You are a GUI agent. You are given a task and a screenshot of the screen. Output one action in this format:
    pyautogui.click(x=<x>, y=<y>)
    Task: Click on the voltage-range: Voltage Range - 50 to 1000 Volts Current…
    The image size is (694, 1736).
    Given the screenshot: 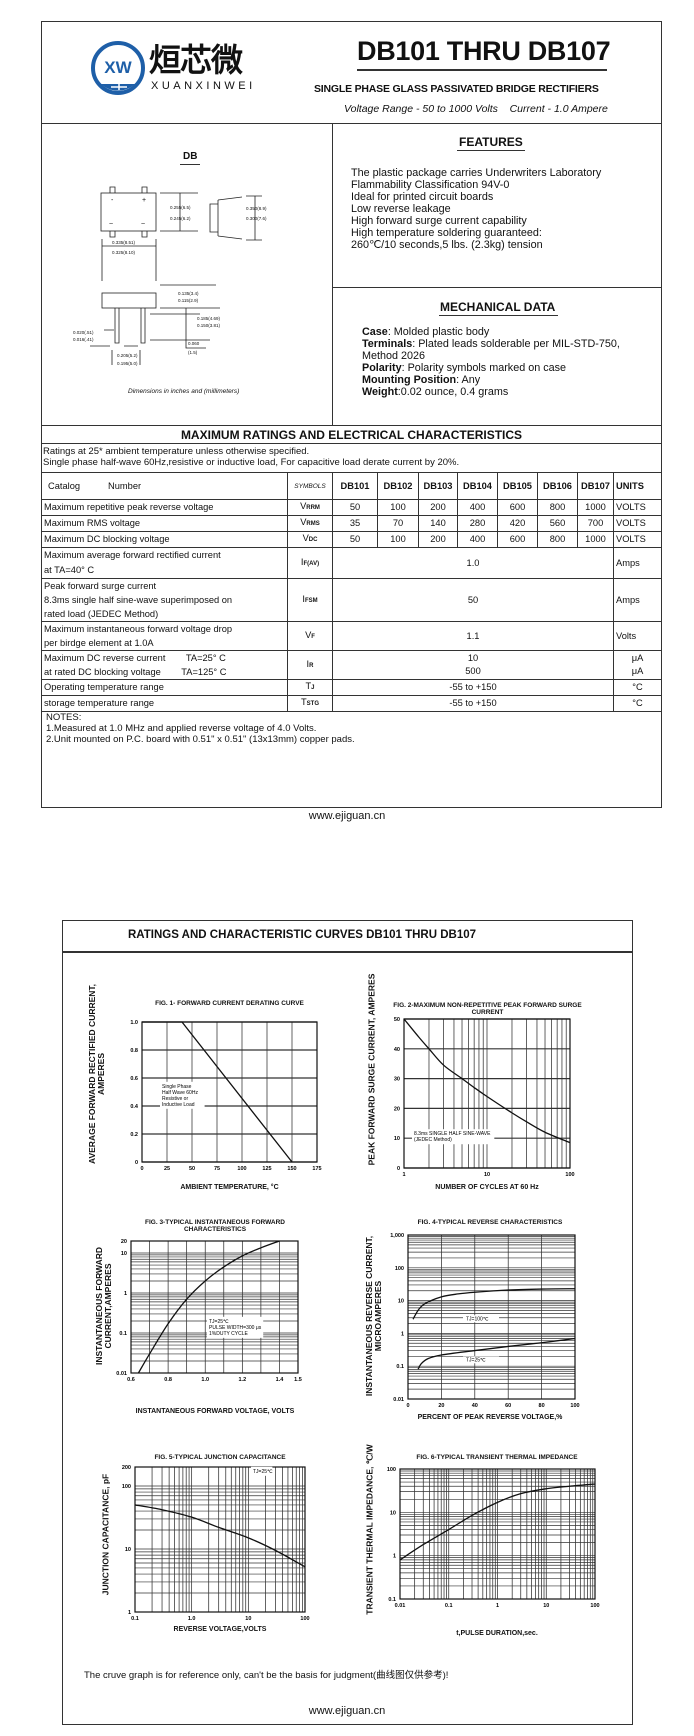 What is the action you would take?
    pyautogui.click(x=476, y=109)
    